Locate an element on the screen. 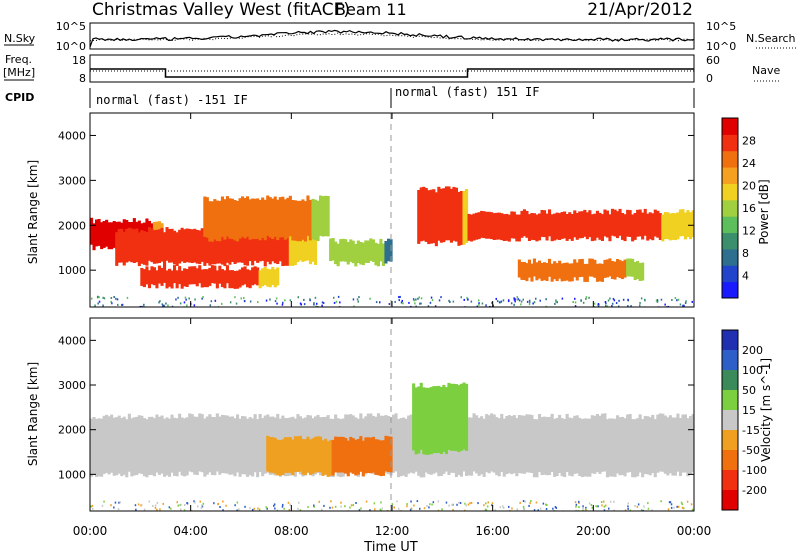  power-ylabel: Slant Range [km] is located at coordinates (33, 212).